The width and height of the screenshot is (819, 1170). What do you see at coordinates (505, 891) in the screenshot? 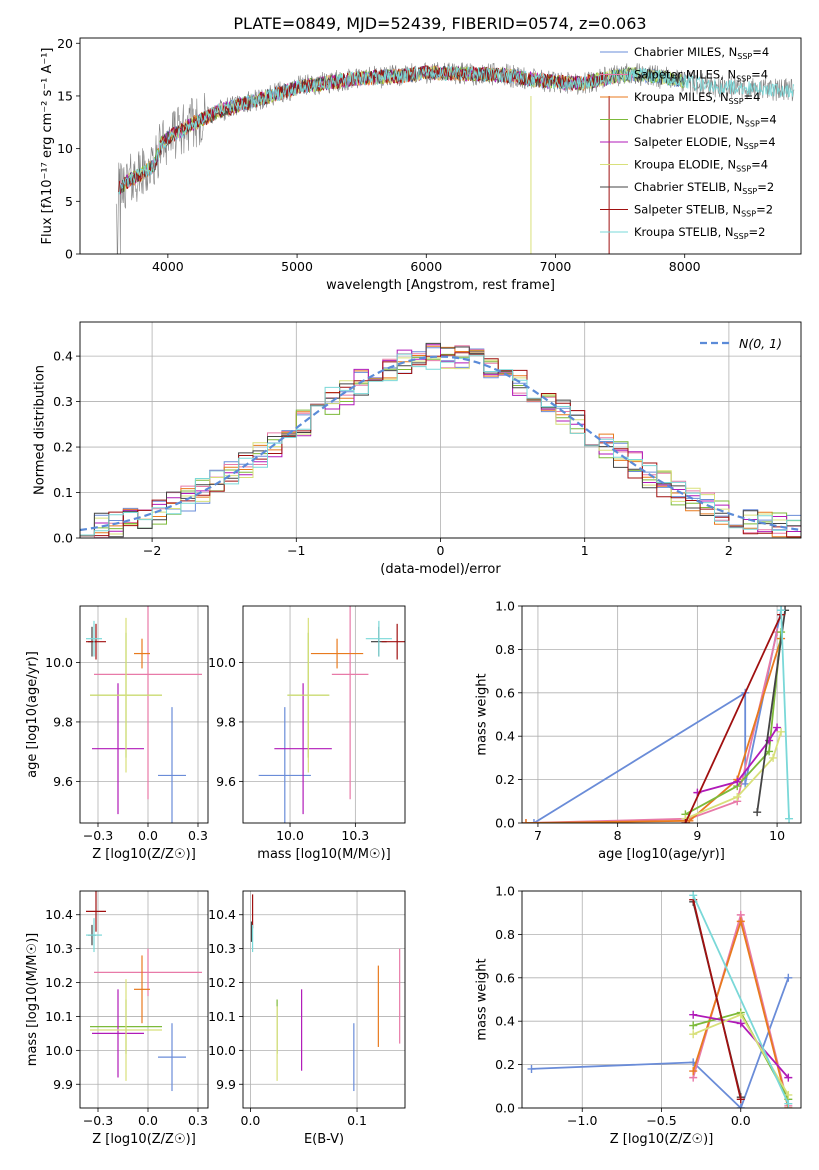
I see `y-tick-label: 1.0` at bounding box center [505, 891].